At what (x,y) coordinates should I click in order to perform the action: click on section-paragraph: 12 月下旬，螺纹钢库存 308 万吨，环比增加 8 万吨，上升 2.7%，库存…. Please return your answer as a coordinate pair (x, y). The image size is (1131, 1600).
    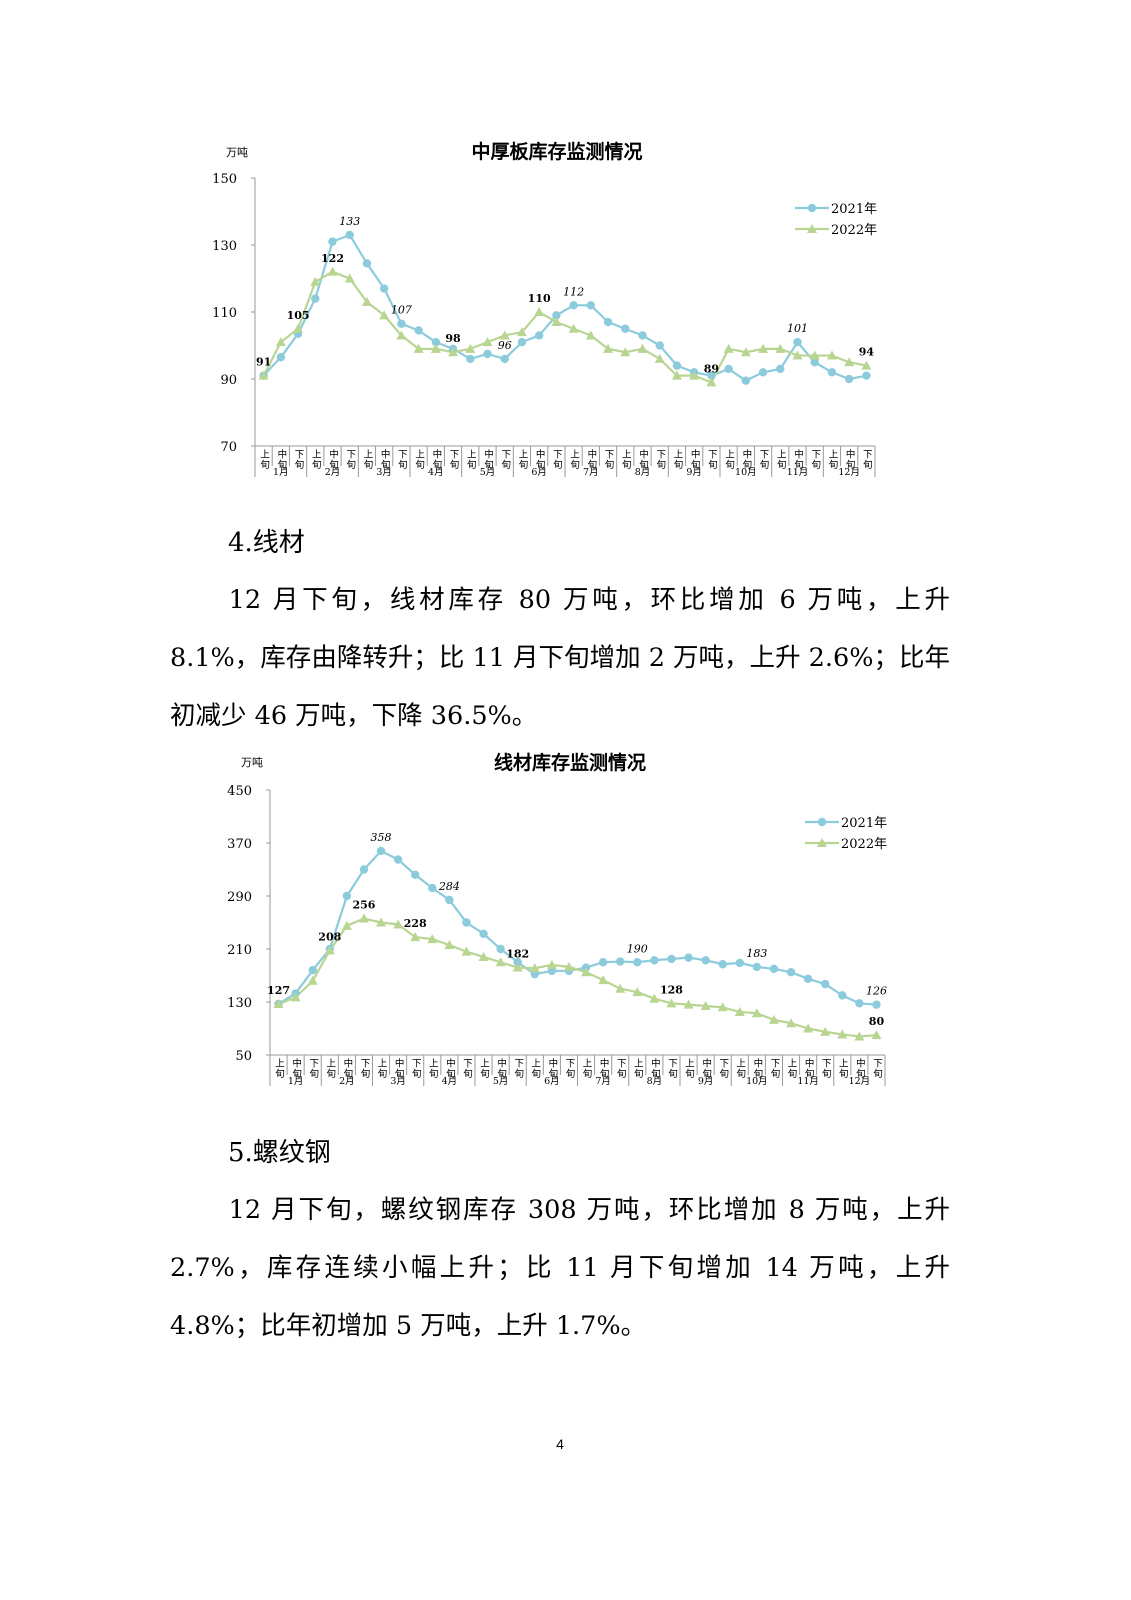
    Looking at the image, I should click on (560, 1268).